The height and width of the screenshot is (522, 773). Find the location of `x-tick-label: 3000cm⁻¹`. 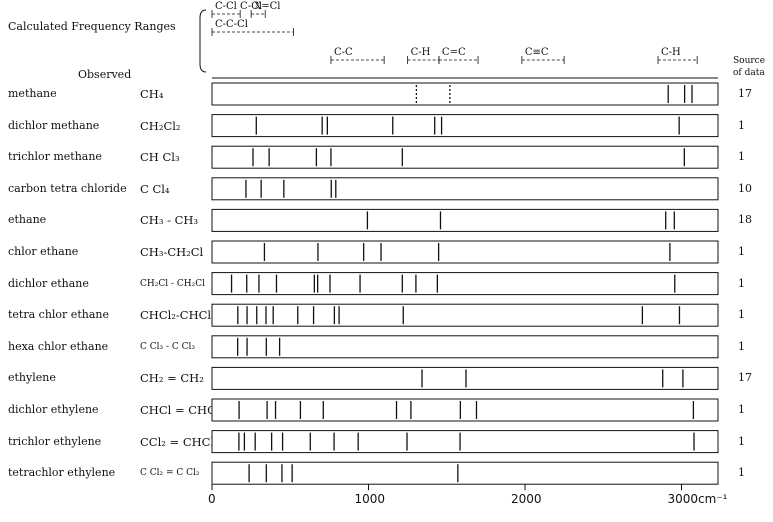

x-tick-label: 3000cm⁻¹ is located at coordinates (697, 499).